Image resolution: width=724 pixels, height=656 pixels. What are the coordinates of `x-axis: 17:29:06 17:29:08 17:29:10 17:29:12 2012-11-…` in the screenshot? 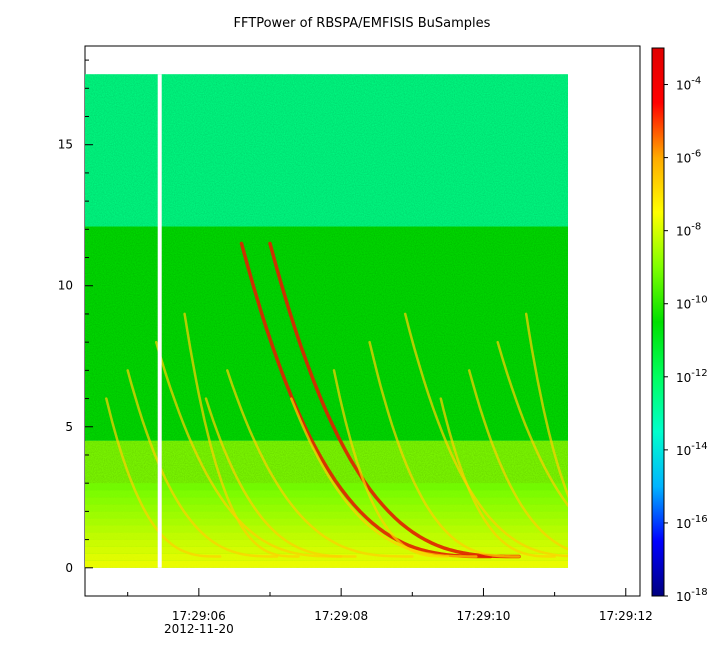 It's located at (390, 612).